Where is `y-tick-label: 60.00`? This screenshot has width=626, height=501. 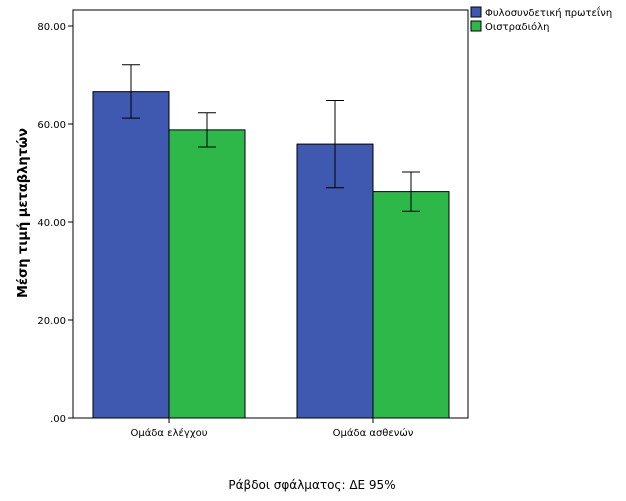
y-tick-label: 60.00 is located at coordinates (51, 125).